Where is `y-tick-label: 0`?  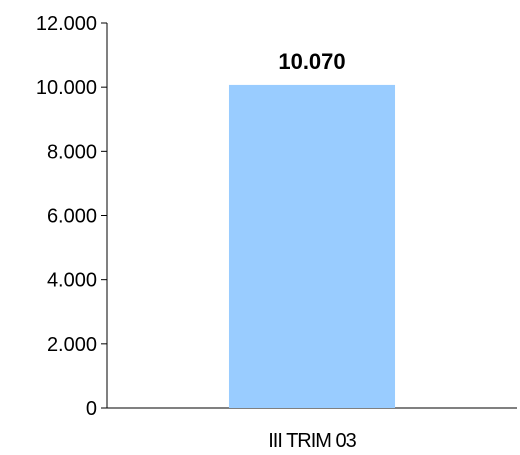
y-tick-label: 0 is located at coordinates (91, 409).